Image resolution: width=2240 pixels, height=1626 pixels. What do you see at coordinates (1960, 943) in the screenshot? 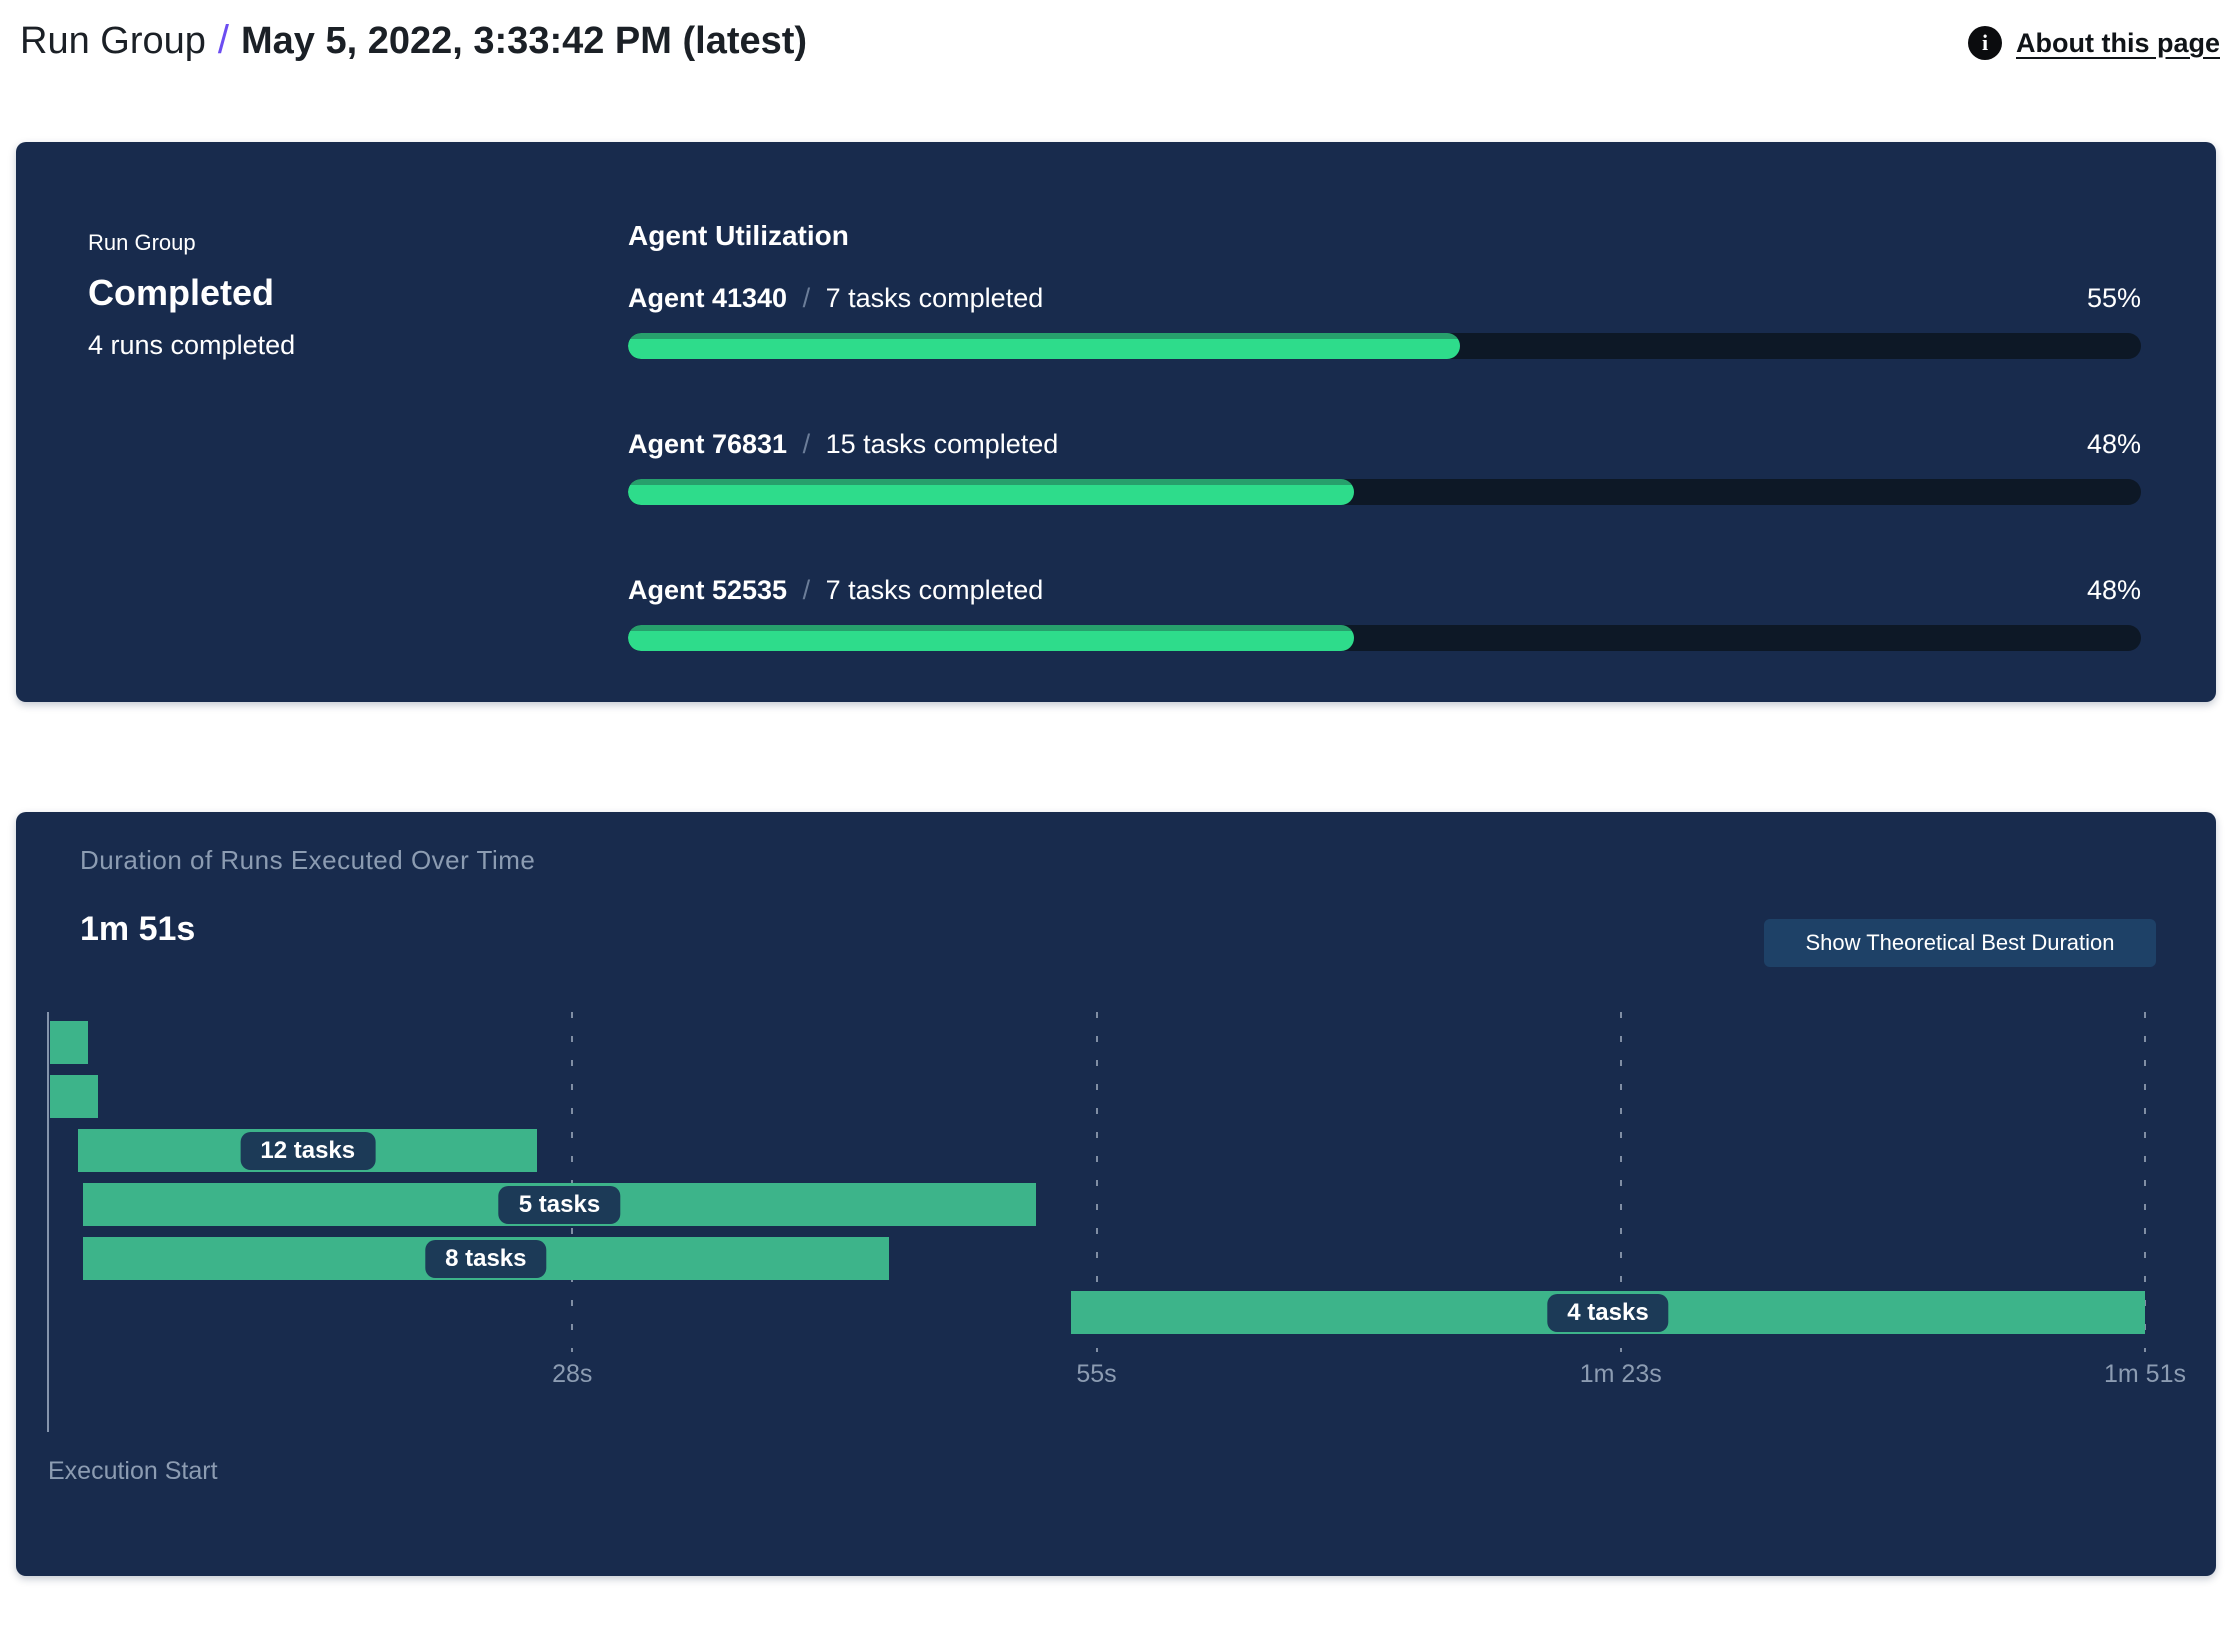
I see `show-theoretical-best-duration-button: Show Theoretical Best Duration` at bounding box center [1960, 943].